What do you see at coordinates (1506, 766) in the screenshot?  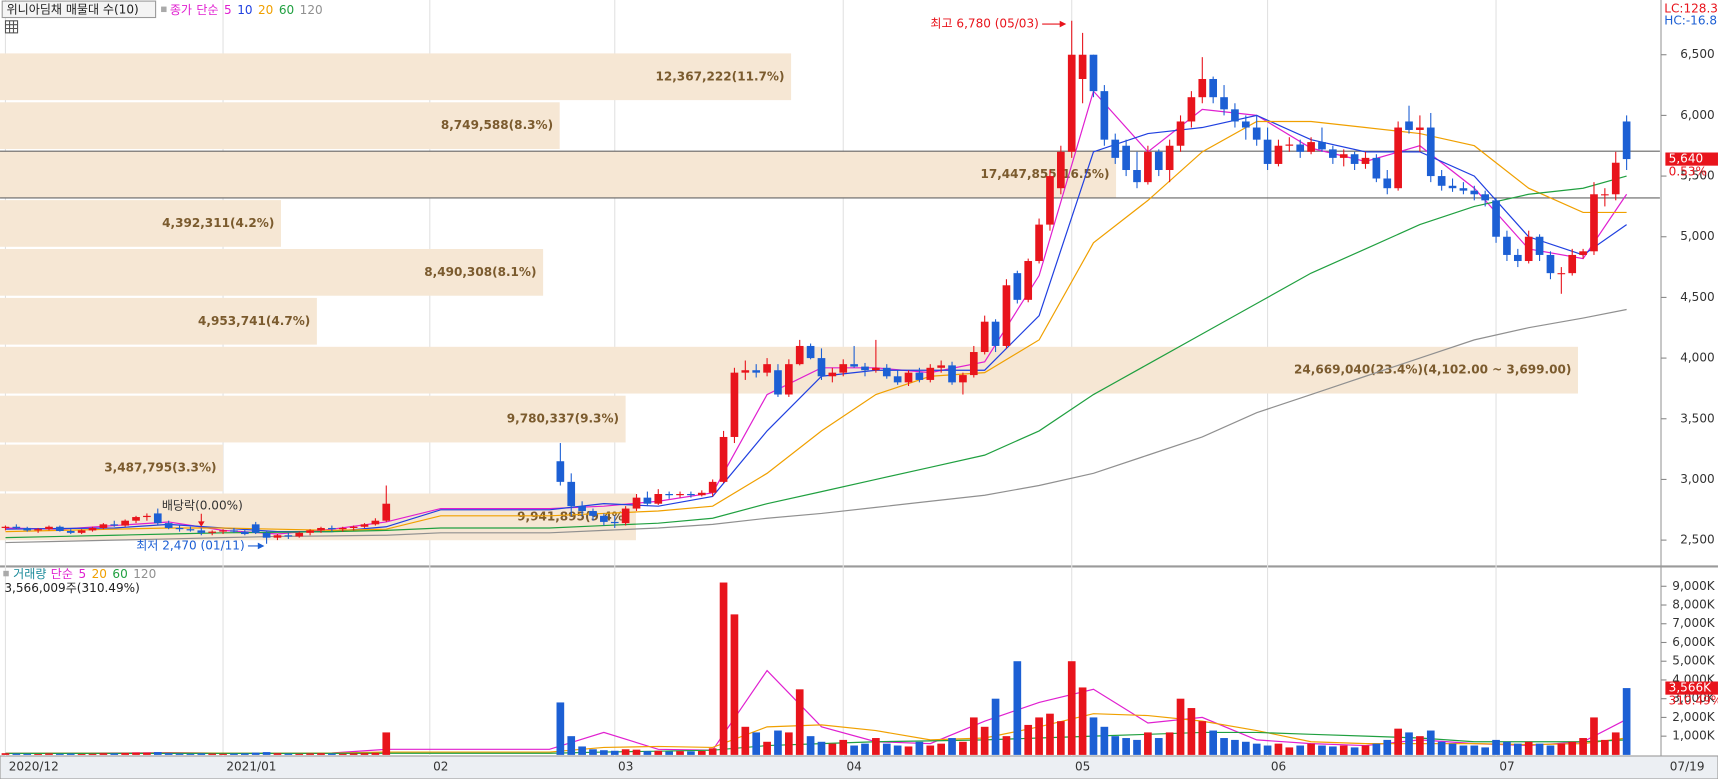 I see `x-tick-label: 07` at bounding box center [1506, 766].